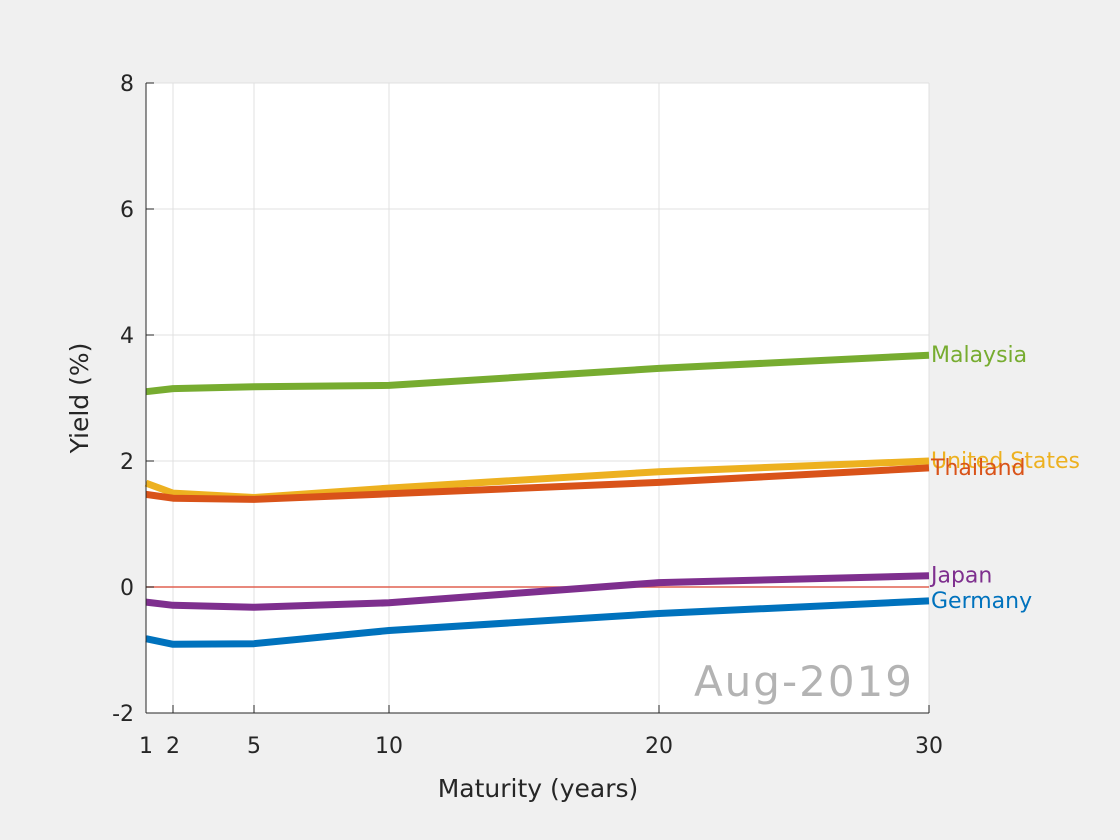 The image size is (1120, 840). Describe the element at coordinates (123, 714) in the screenshot. I see `y-tick-label: -2` at that location.